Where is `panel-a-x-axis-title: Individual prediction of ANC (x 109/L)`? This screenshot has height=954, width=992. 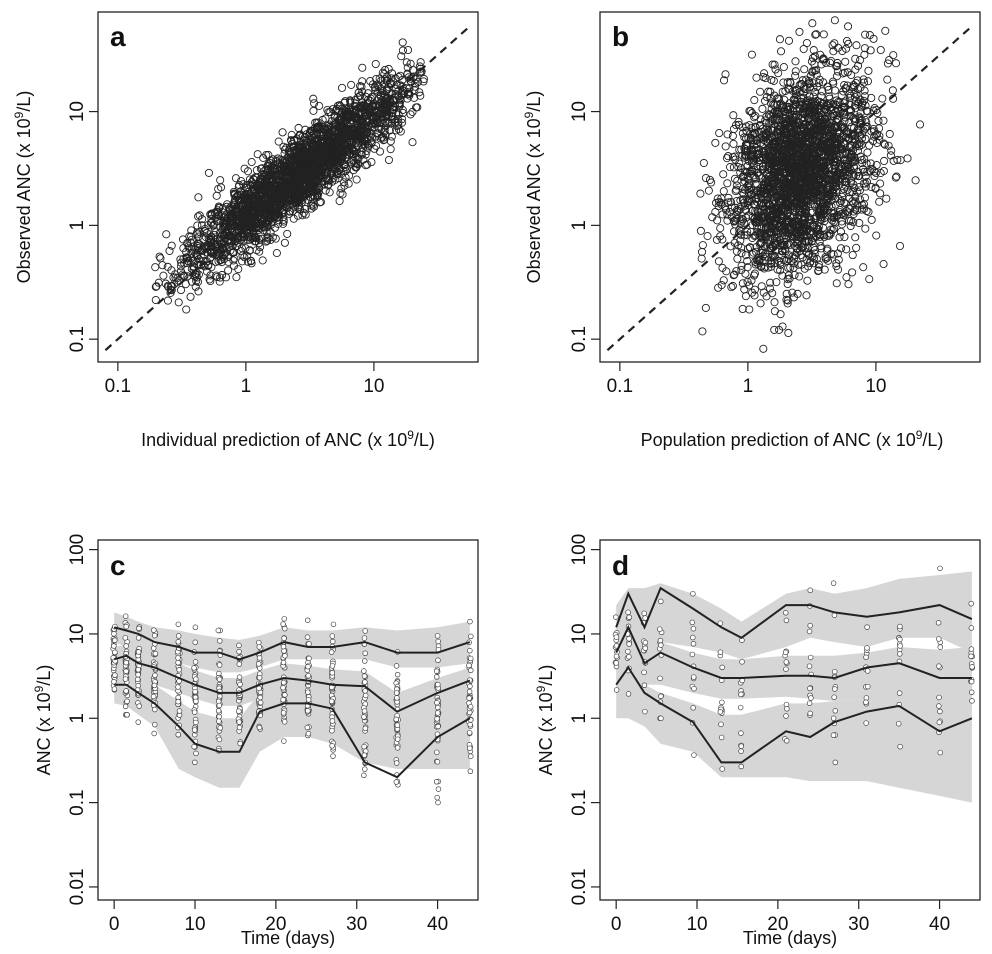
panel-a-x-axis-title: Individual prediction of ANC (x 109/L) is located at coordinates (288, 439).